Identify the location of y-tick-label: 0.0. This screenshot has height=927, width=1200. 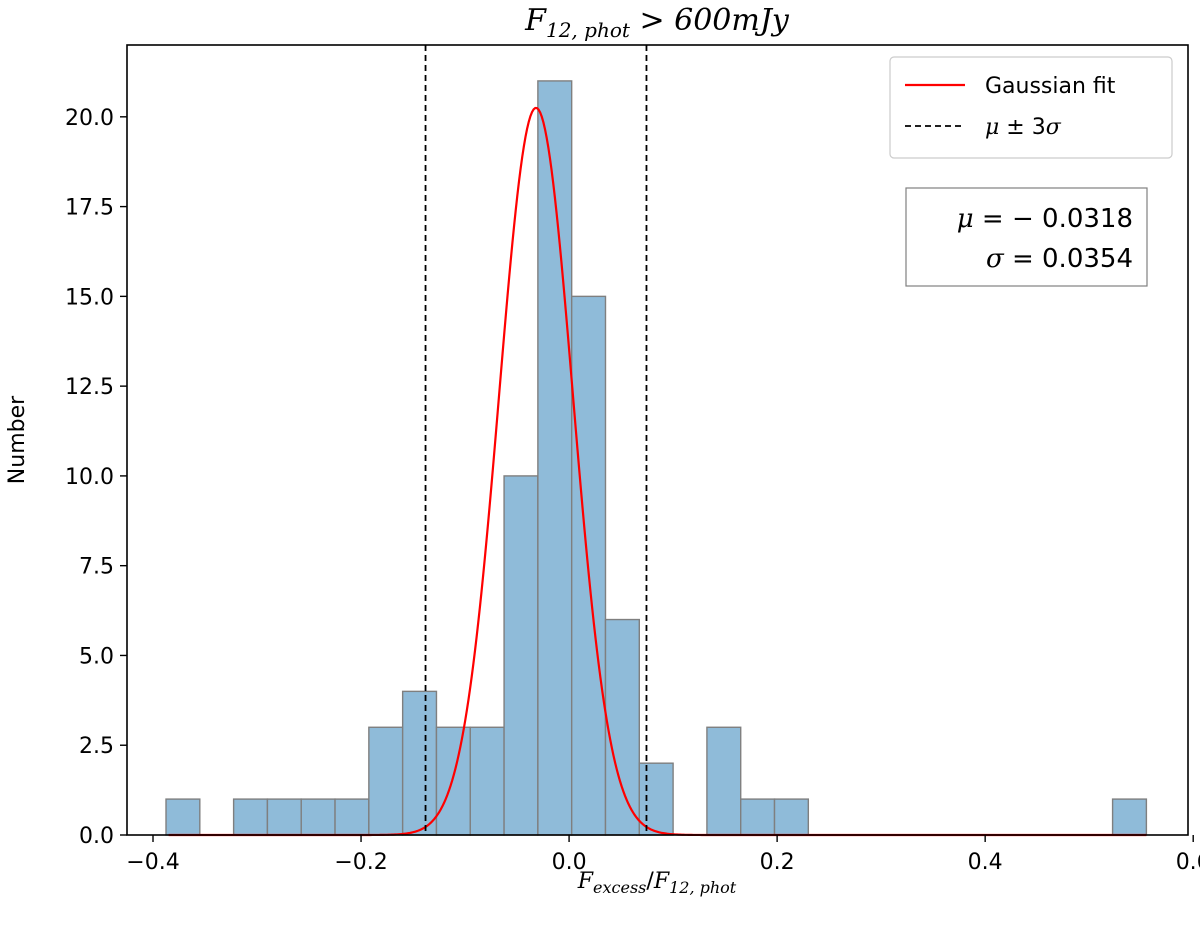
(96, 836).